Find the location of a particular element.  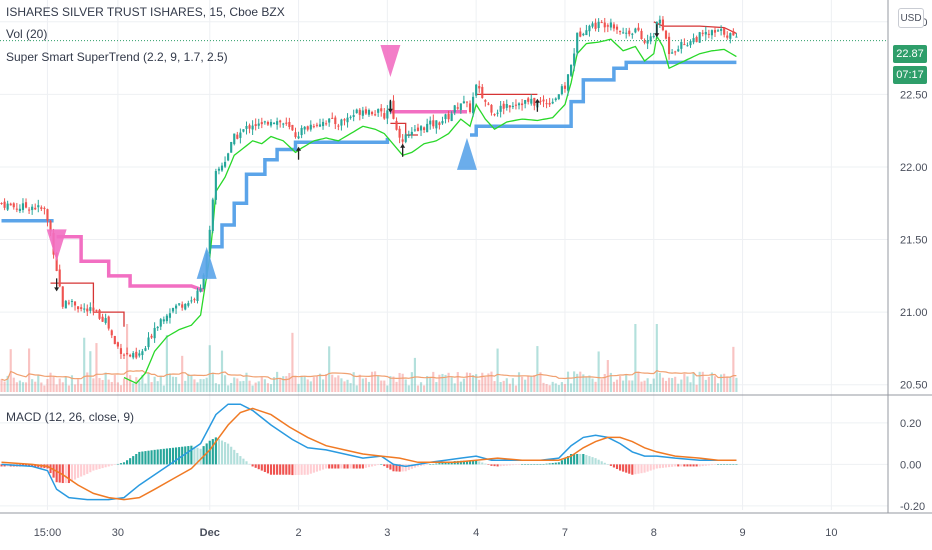

macd-panel is located at coordinates (369, 452).